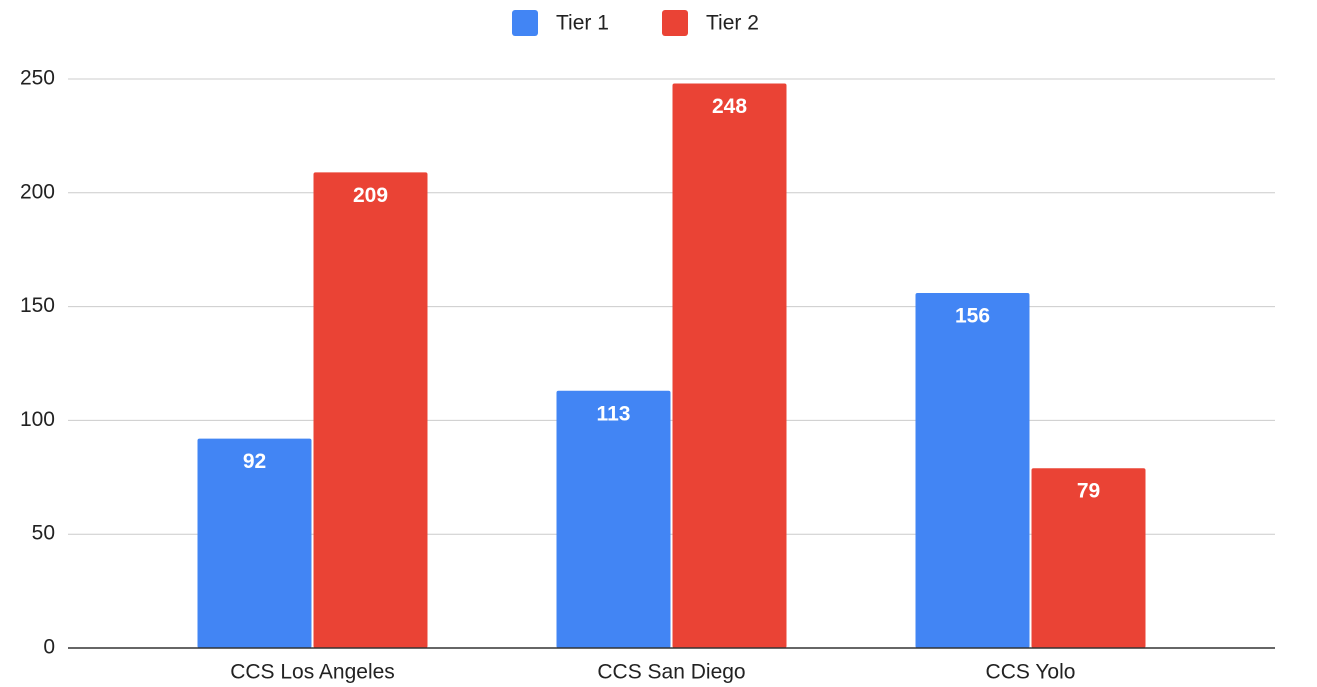 The height and width of the screenshot is (687, 1317). Describe the element at coordinates (732, 23) in the screenshot. I see `legend-label: Tier 2` at that location.